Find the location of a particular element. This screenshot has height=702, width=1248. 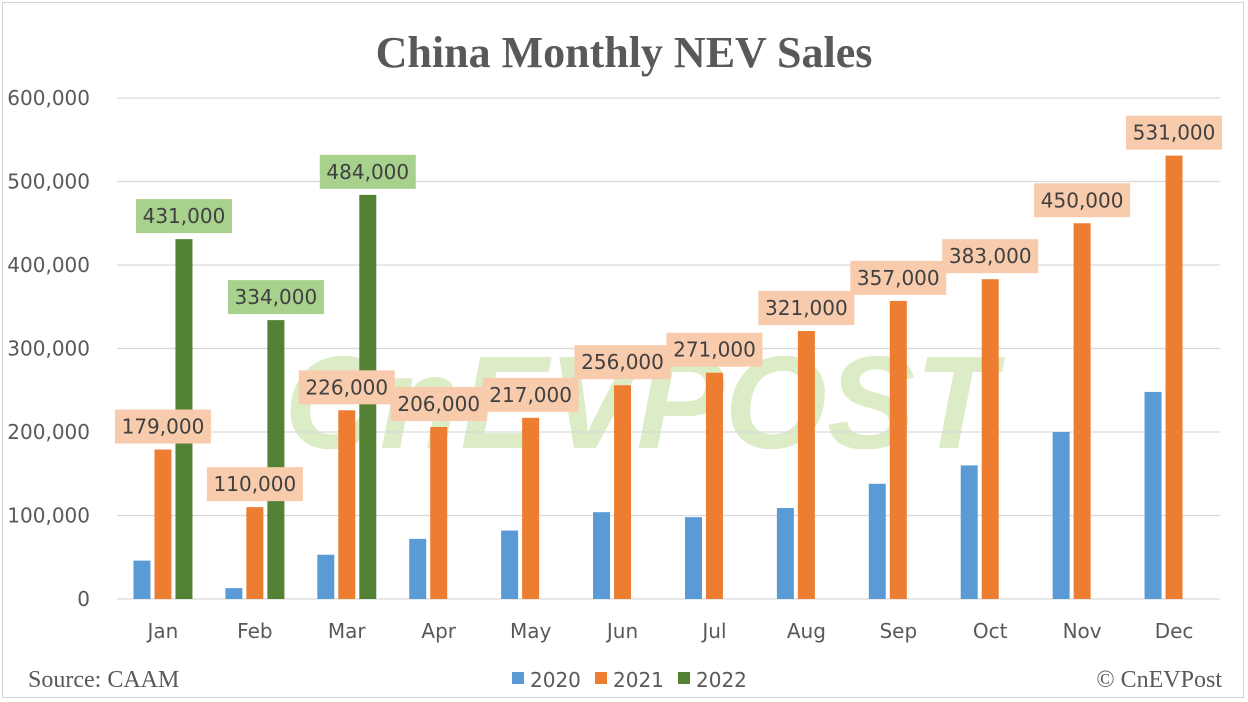

x-tick-label: Sep is located at coordinates (898, 631).